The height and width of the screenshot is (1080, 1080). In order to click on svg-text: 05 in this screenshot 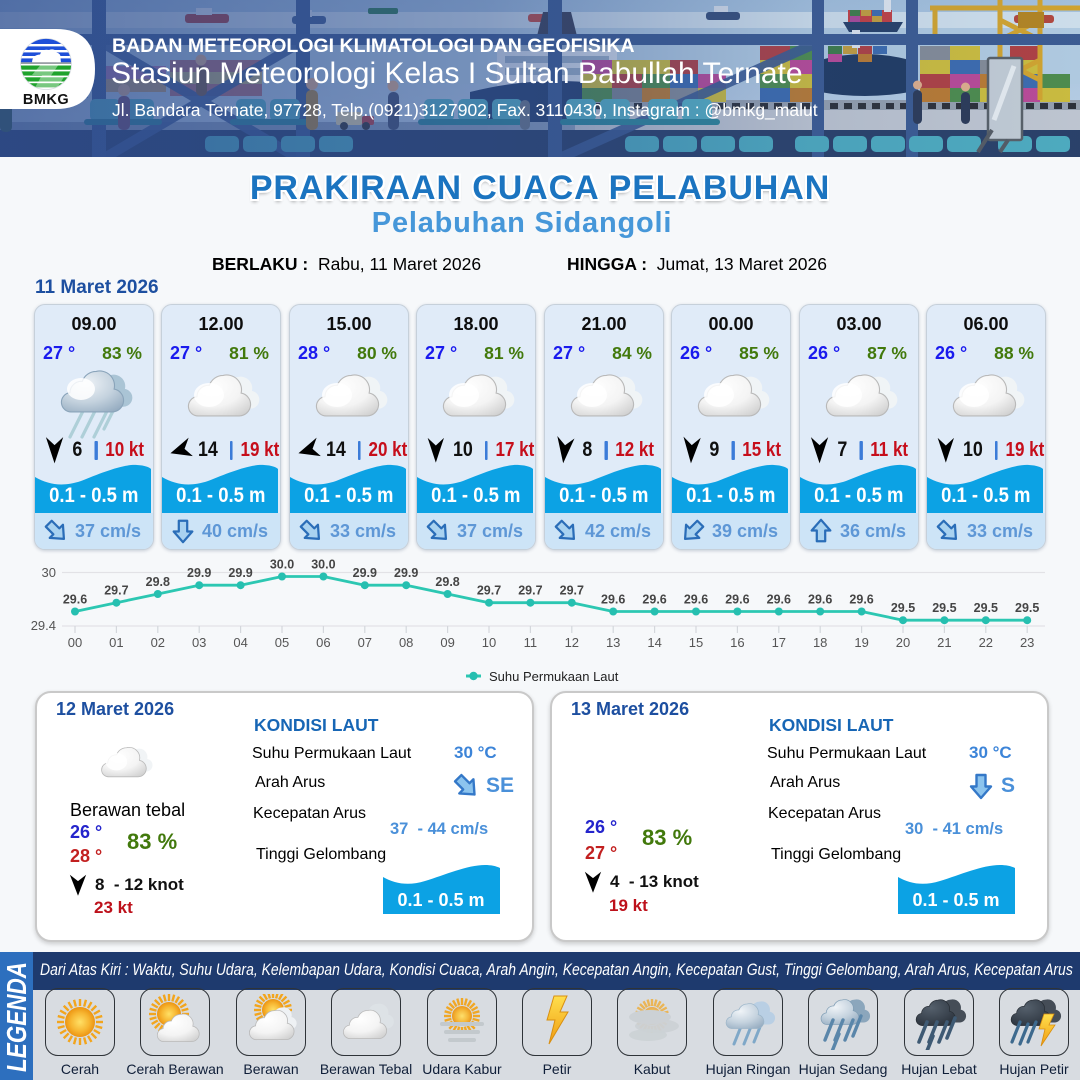, I will do `click(282, 642)`.